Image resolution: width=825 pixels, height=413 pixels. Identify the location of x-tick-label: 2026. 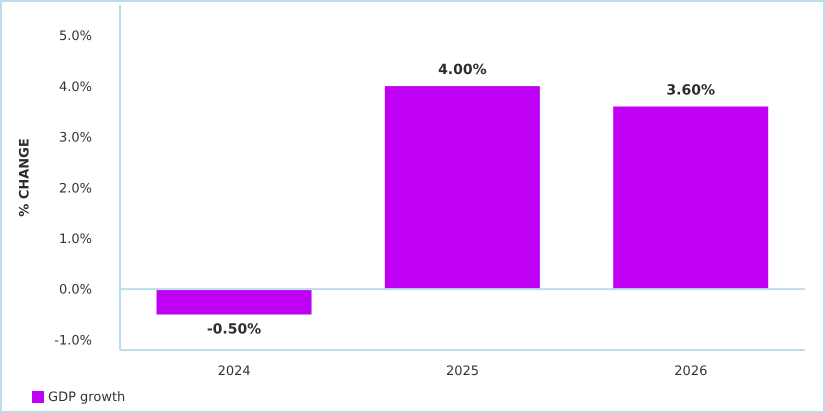
(691, 372).